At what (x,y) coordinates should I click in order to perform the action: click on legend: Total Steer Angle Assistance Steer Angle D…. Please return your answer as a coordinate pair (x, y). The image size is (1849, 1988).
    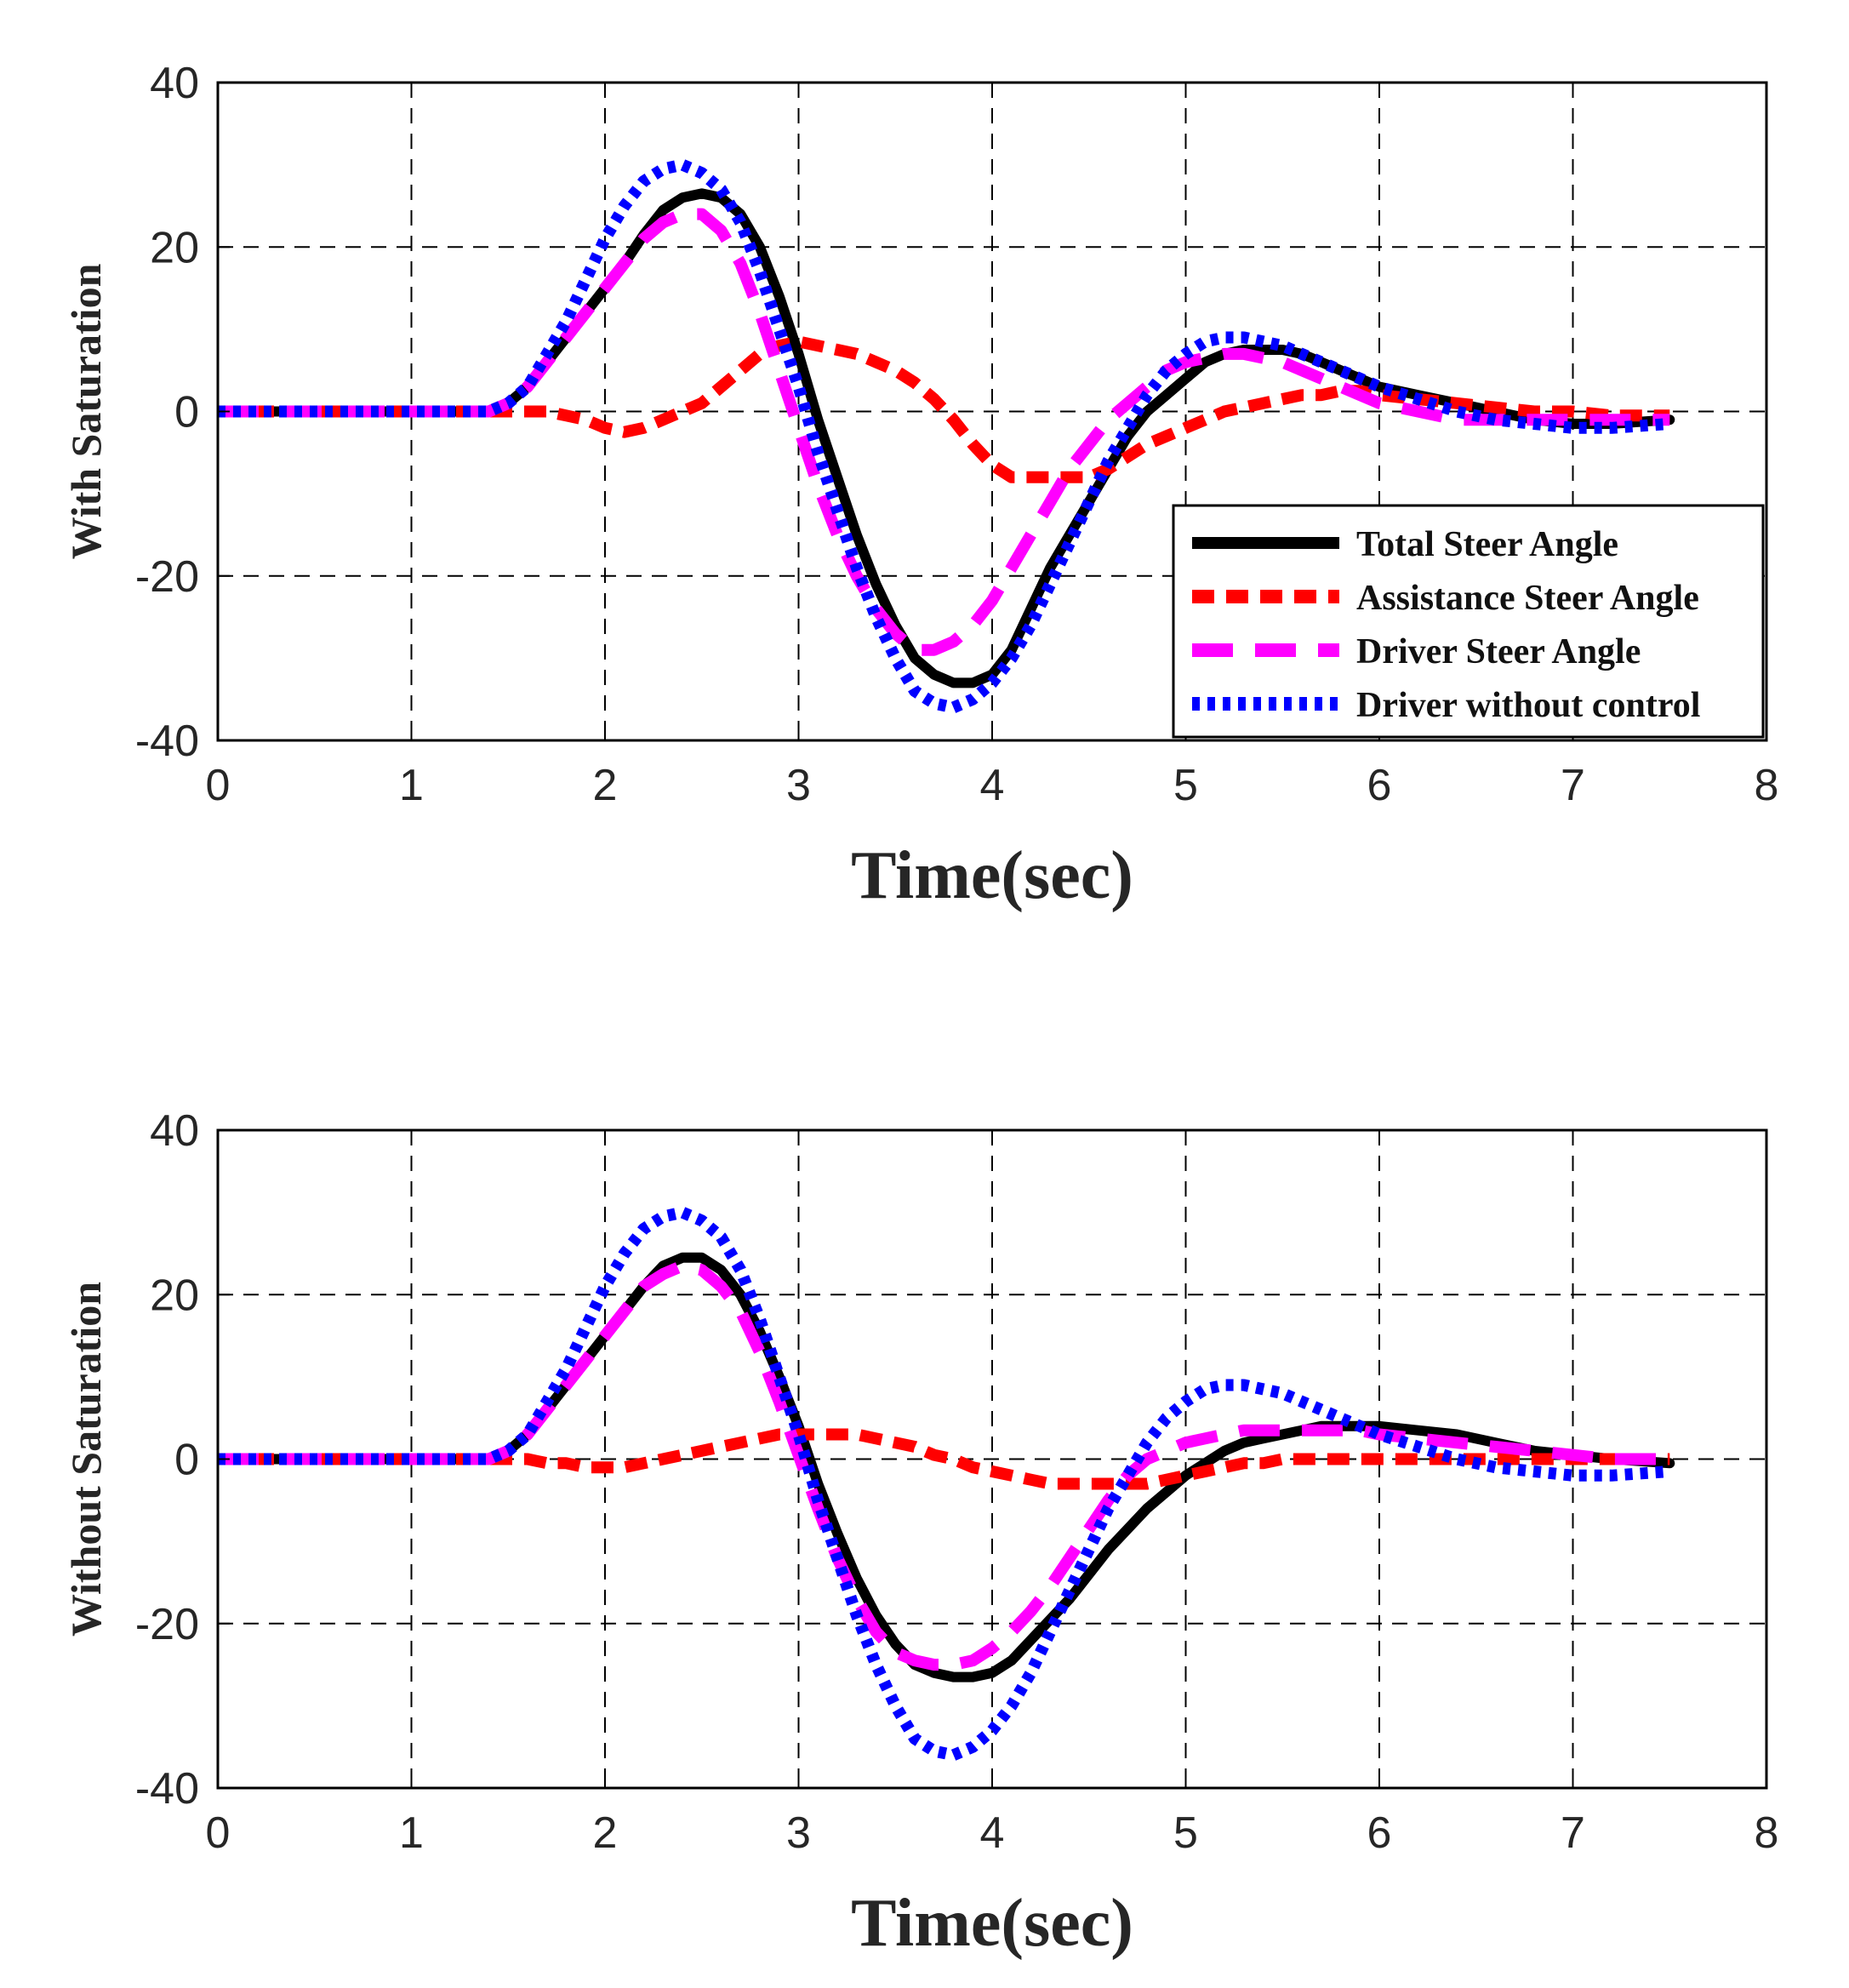
    Looking at the image, I should click on (1468, 621).